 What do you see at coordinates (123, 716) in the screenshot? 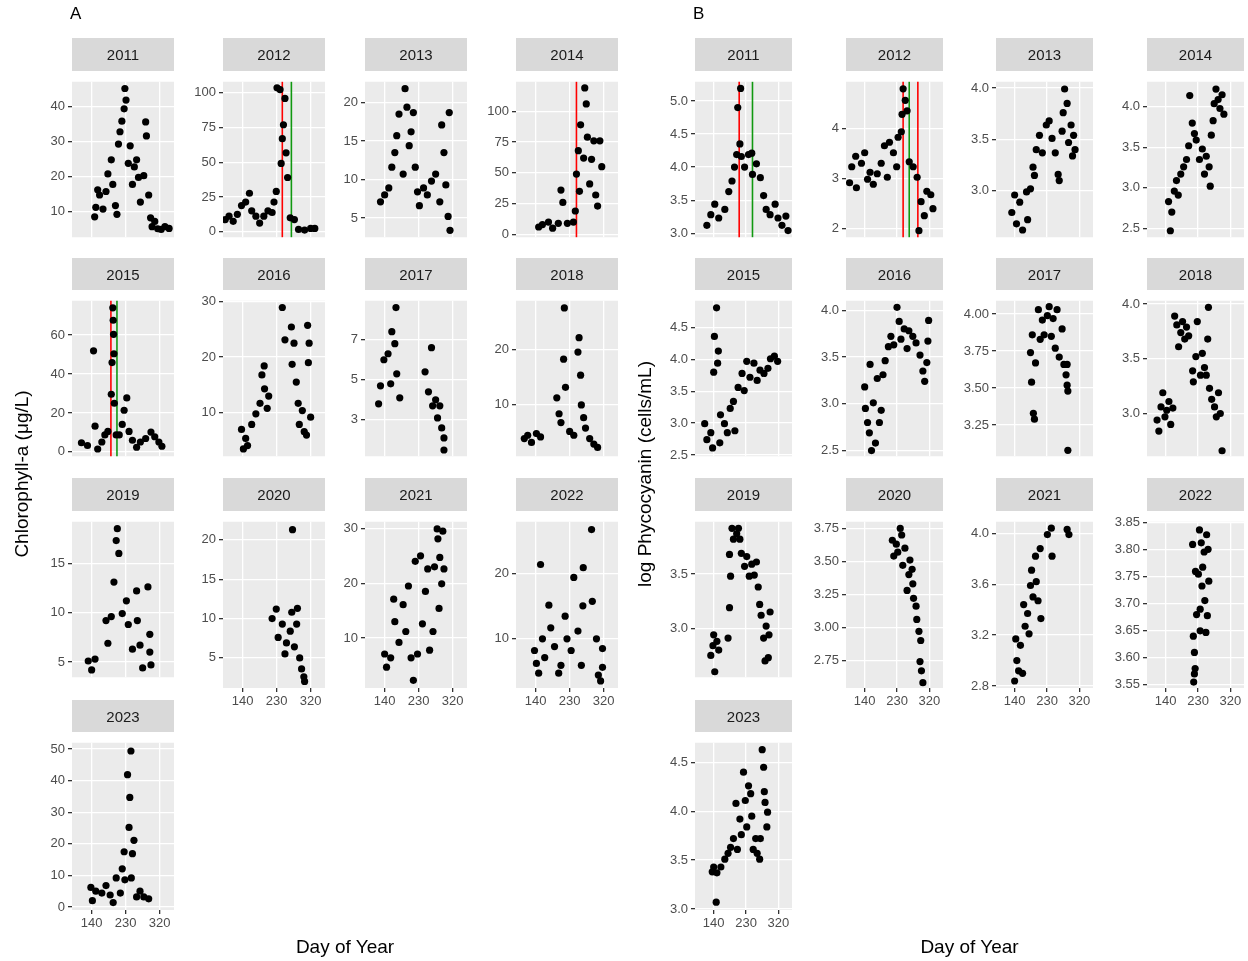
I see `chart-title: 2023` at bounding box center [123, 716].